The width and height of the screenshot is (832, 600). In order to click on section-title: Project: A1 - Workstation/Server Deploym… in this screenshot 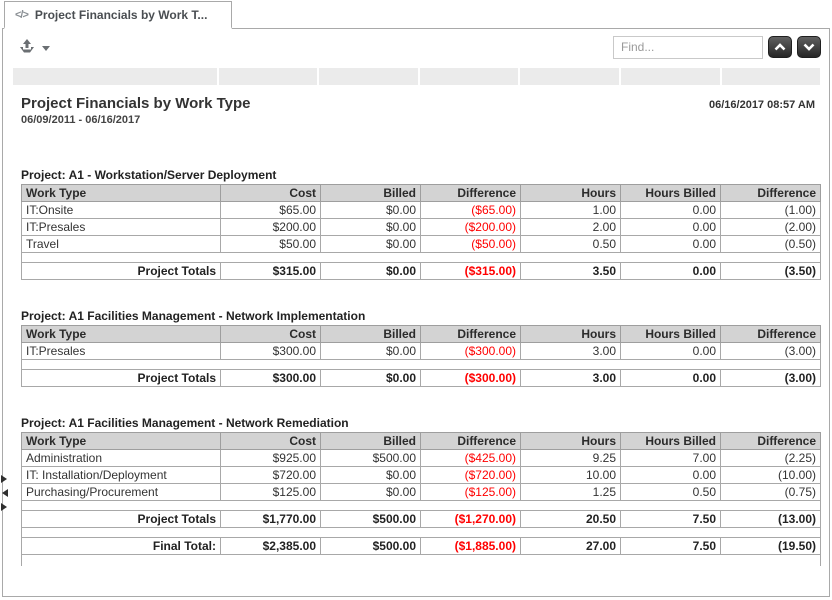, I will do `click(149, 175)`.